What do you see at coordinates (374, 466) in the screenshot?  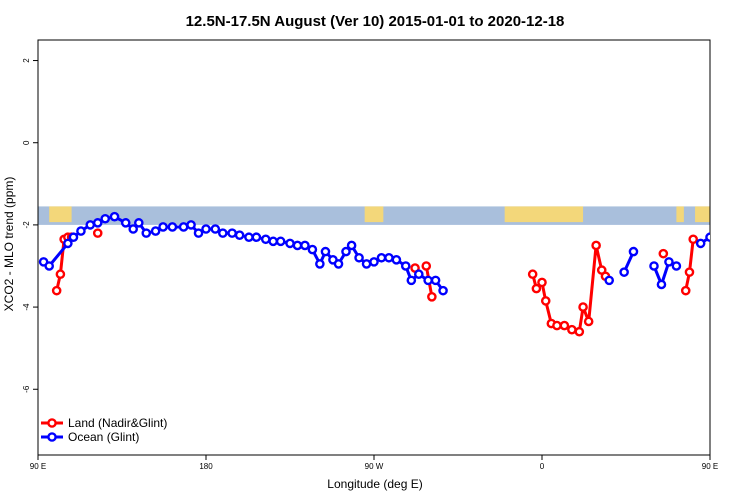 I see `x-tick-label: 90 W` at bounding box center [374, 466].